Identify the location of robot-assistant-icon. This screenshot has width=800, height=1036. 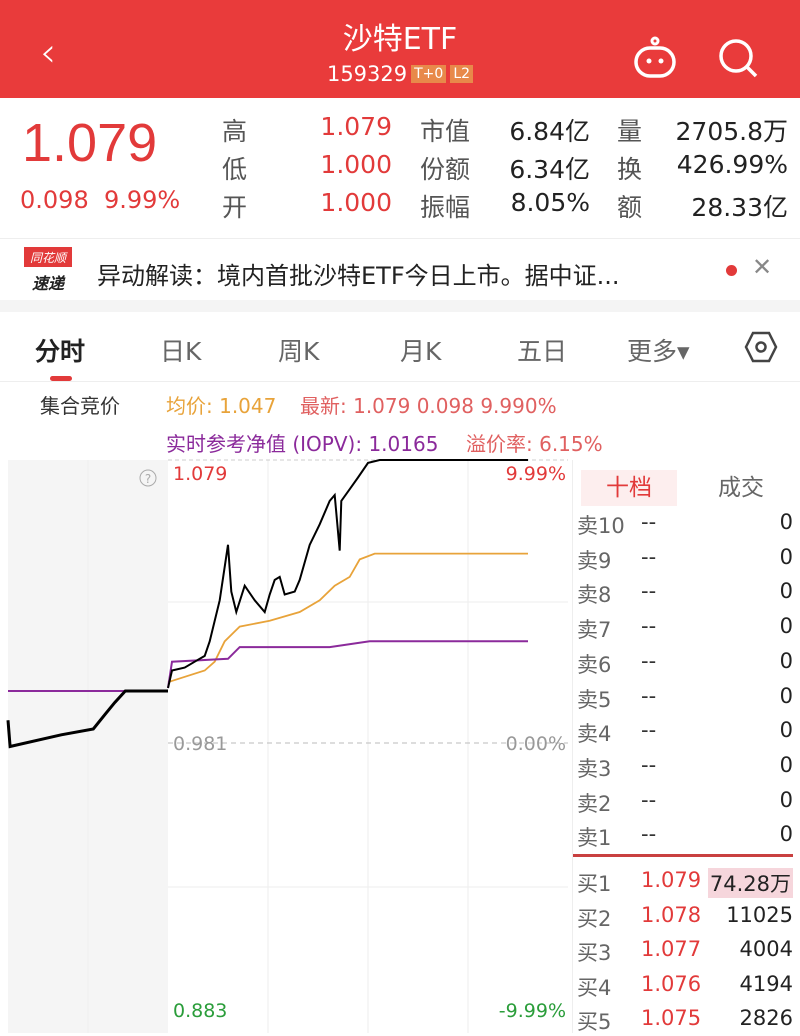
(655, 58).